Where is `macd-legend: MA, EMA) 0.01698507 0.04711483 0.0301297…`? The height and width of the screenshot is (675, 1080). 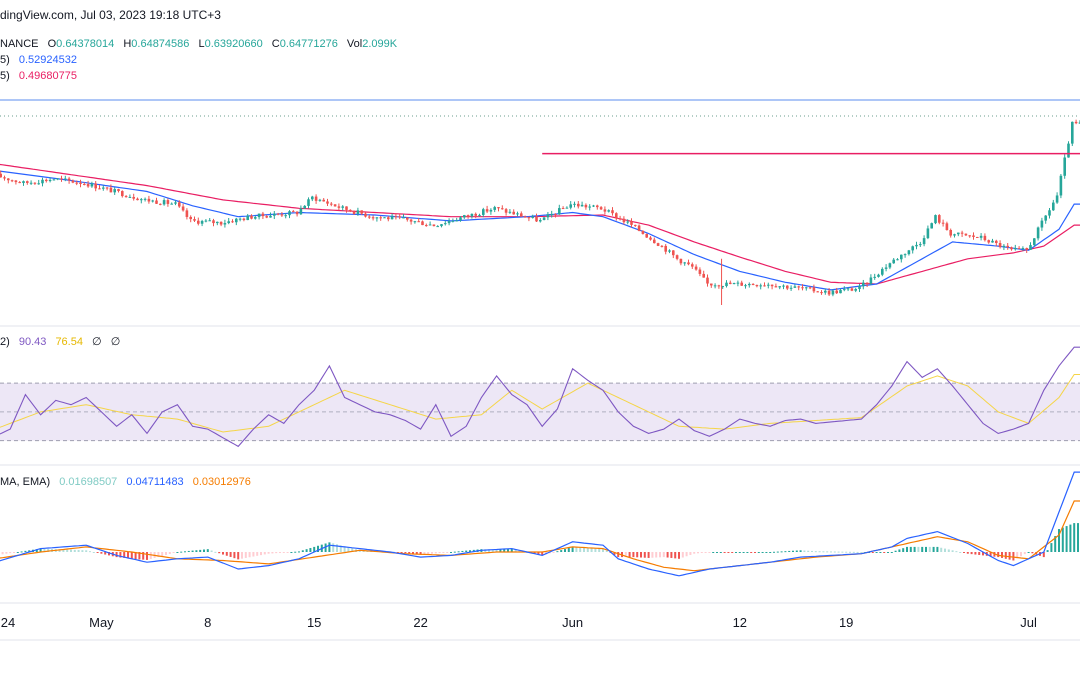 macd-legend: MA, EMA) 0.01698507 0.04711483 0.0301297… is located at coordinates (125, 482).